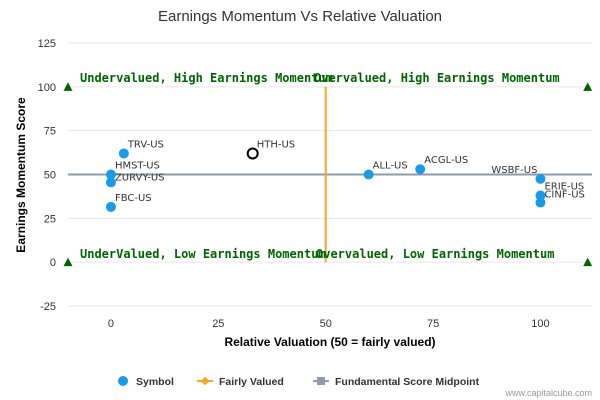 The width and height of the screenshot is (600, 400). I want to click on y-tick-label: 125, so click(47, 44).